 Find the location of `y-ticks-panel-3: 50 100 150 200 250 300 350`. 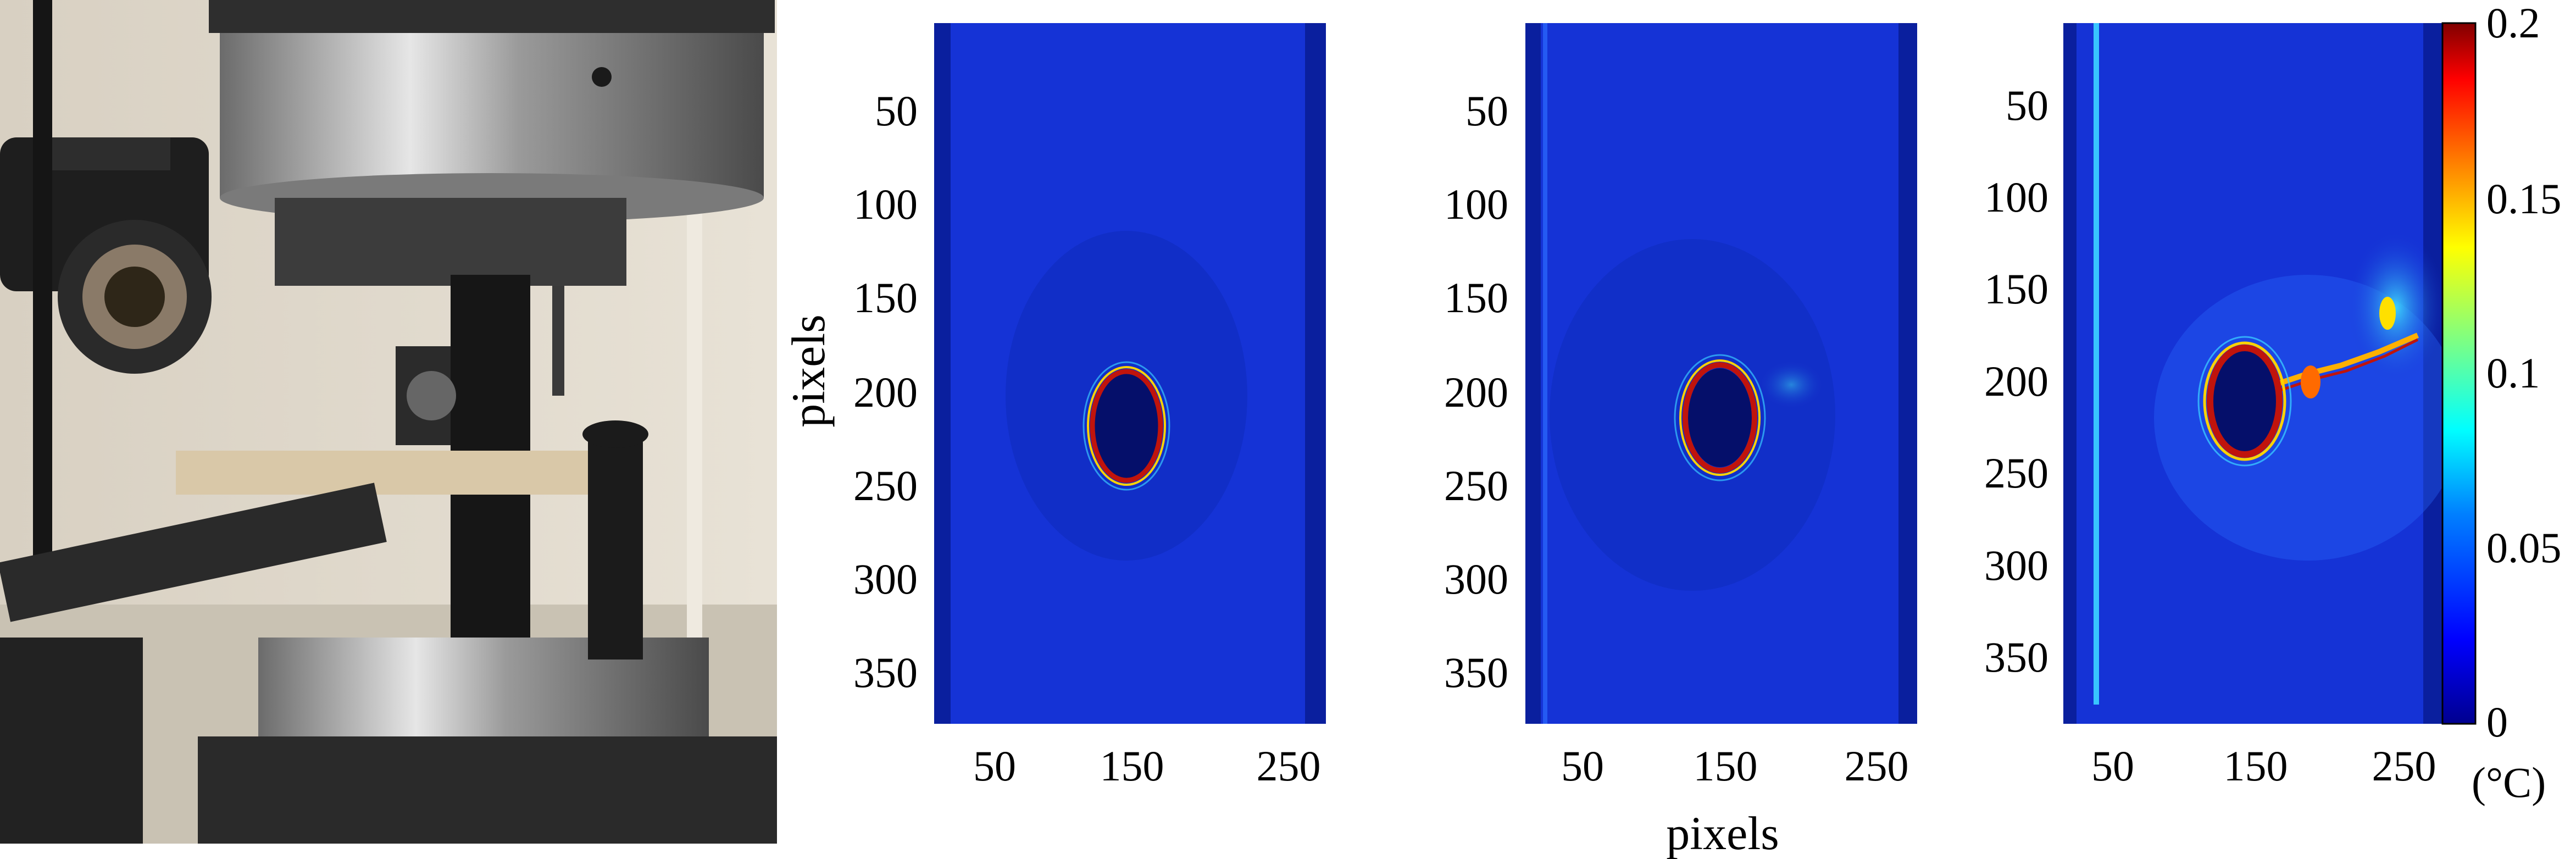

y-ticks-panel-3: 50 100 150 200 250 300 350 is located at coordinates (2016, 381).